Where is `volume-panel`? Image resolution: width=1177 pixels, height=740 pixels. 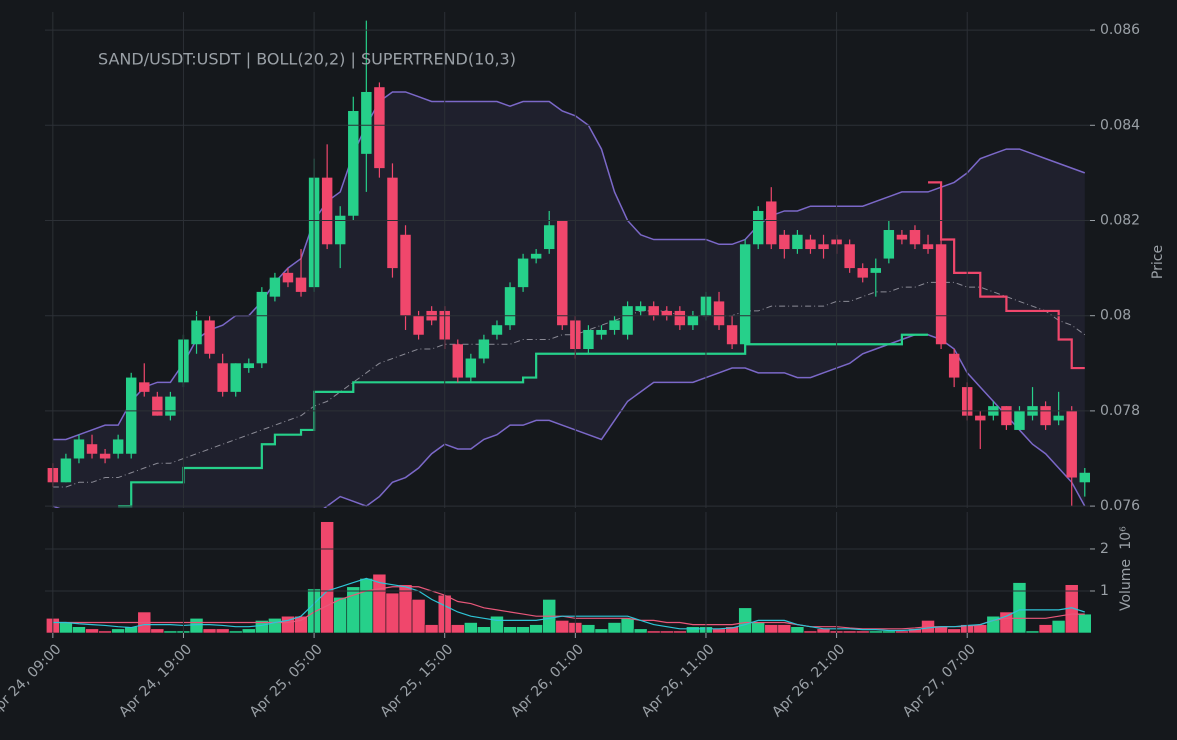
volume-panel is located at coordinates (569, 577).